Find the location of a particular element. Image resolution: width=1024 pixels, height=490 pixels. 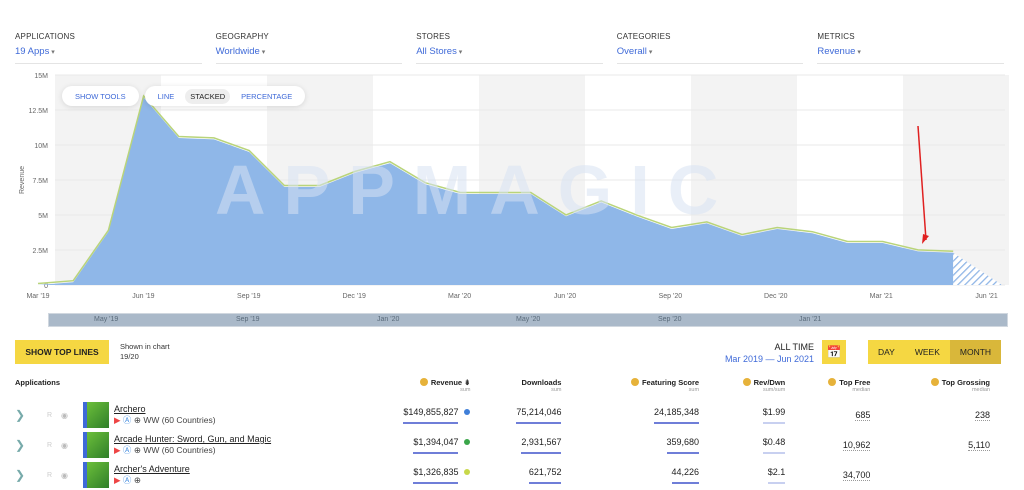

y-tick-label: 2.5M is located at coordinates (40, 251).